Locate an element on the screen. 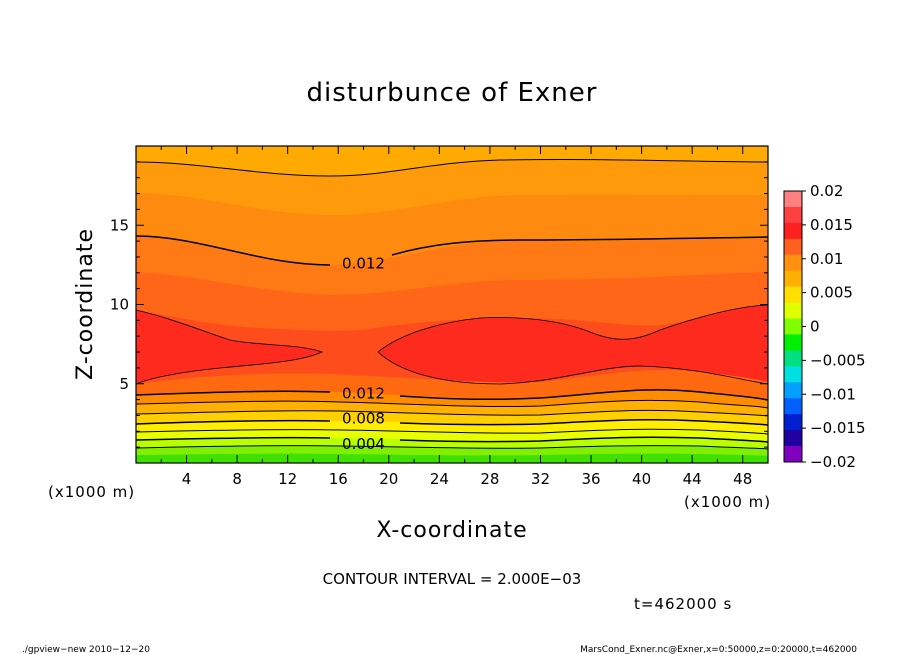 Image resolution: width=904 pixels, height=654 pixels. x-tick-label: 48 is located at coordinates (742, 479).